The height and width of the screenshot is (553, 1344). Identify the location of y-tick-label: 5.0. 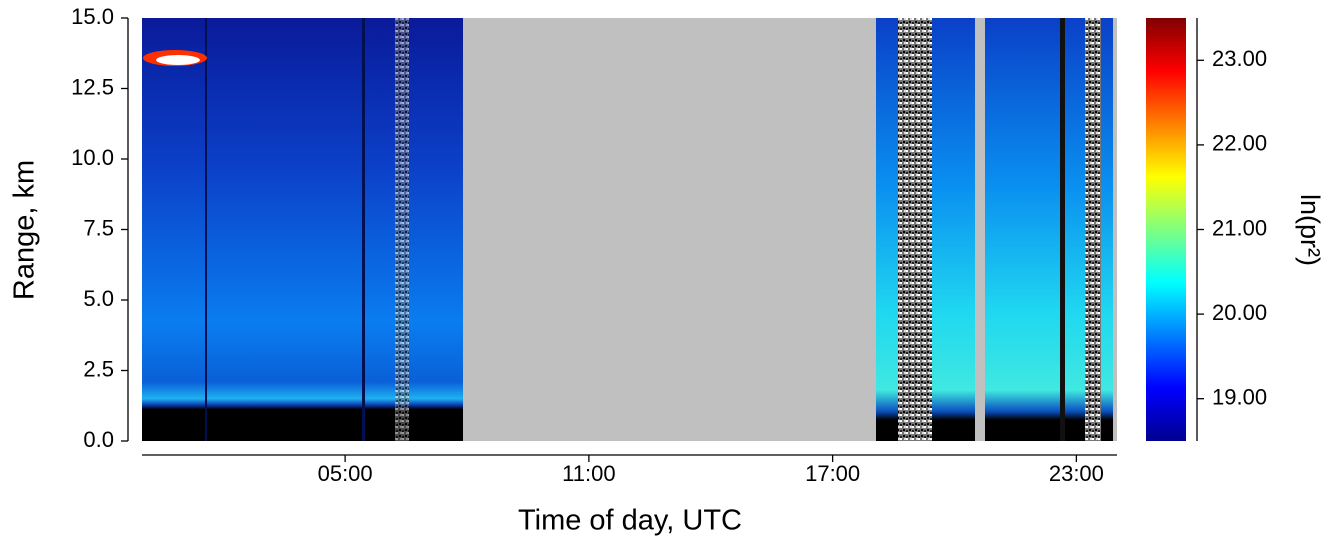
(98, 298).